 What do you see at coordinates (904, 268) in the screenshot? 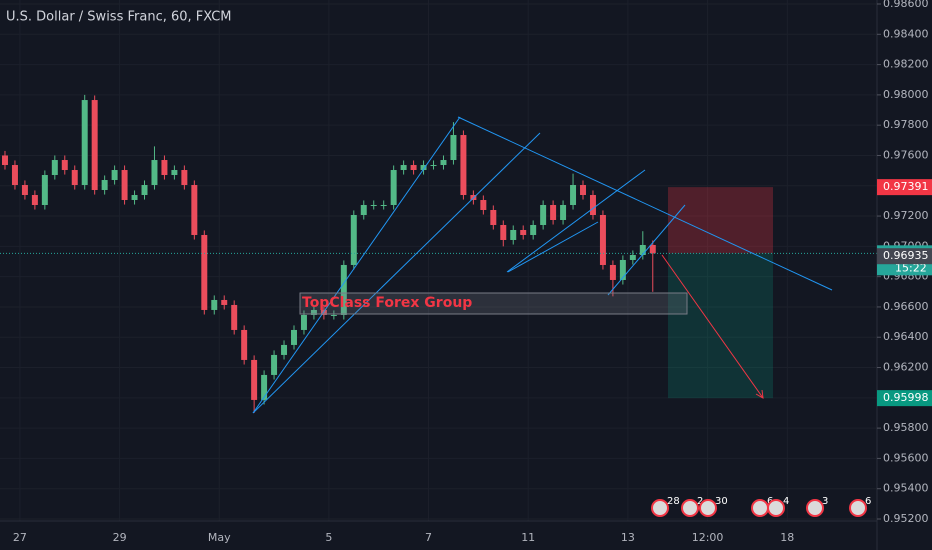
I see `countdown-bg` at bounding box center [904, 268].